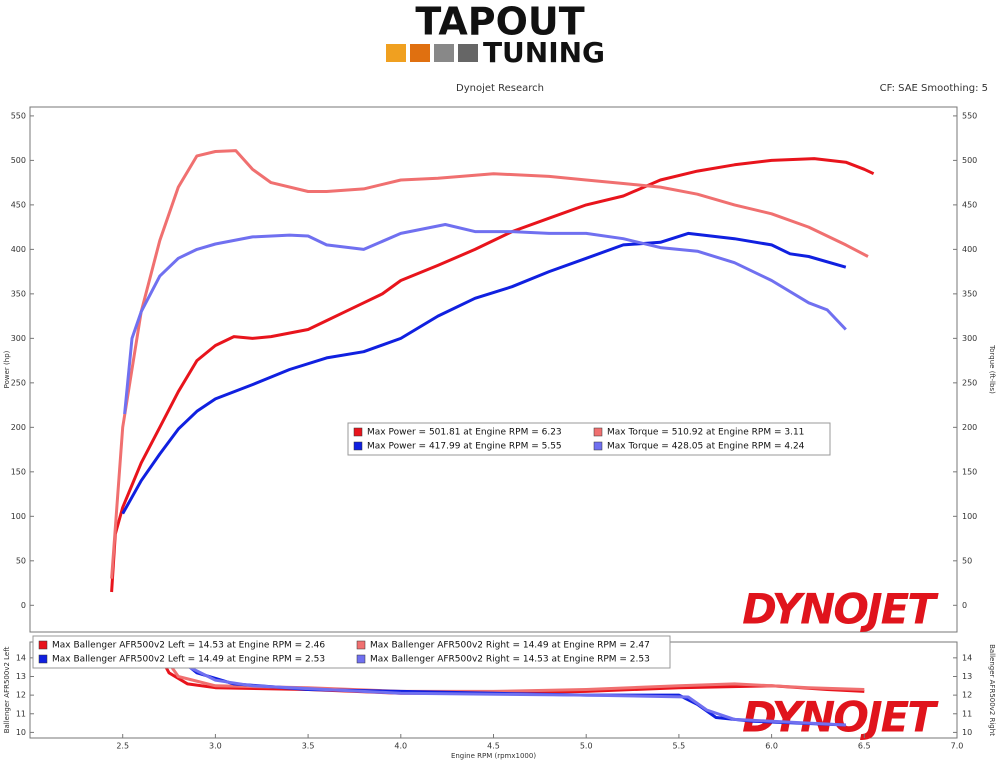  What do you see at coordinates (18, 516) in the screenshot?
I see `y-tick-label: 100` at bounding box center [18, 516].